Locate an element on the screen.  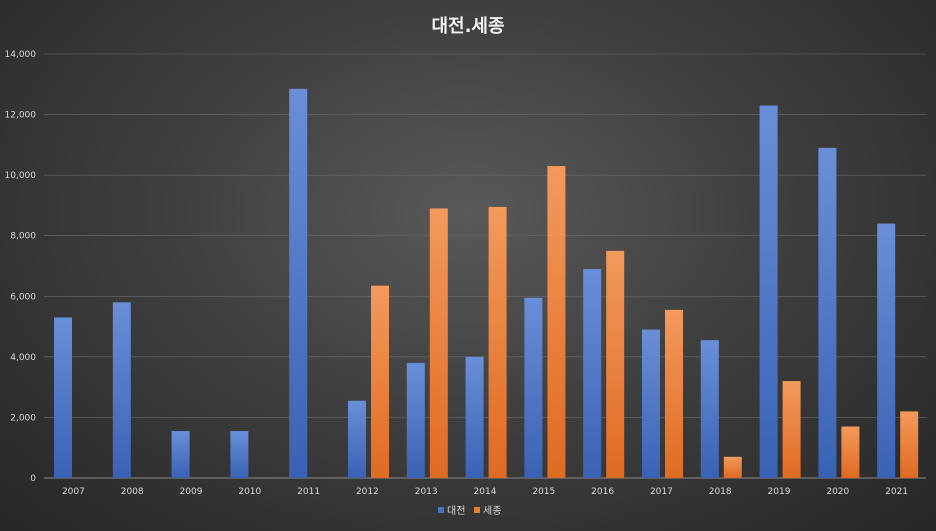
x-tick-label: 2017 is located at coordinates (661, 492).